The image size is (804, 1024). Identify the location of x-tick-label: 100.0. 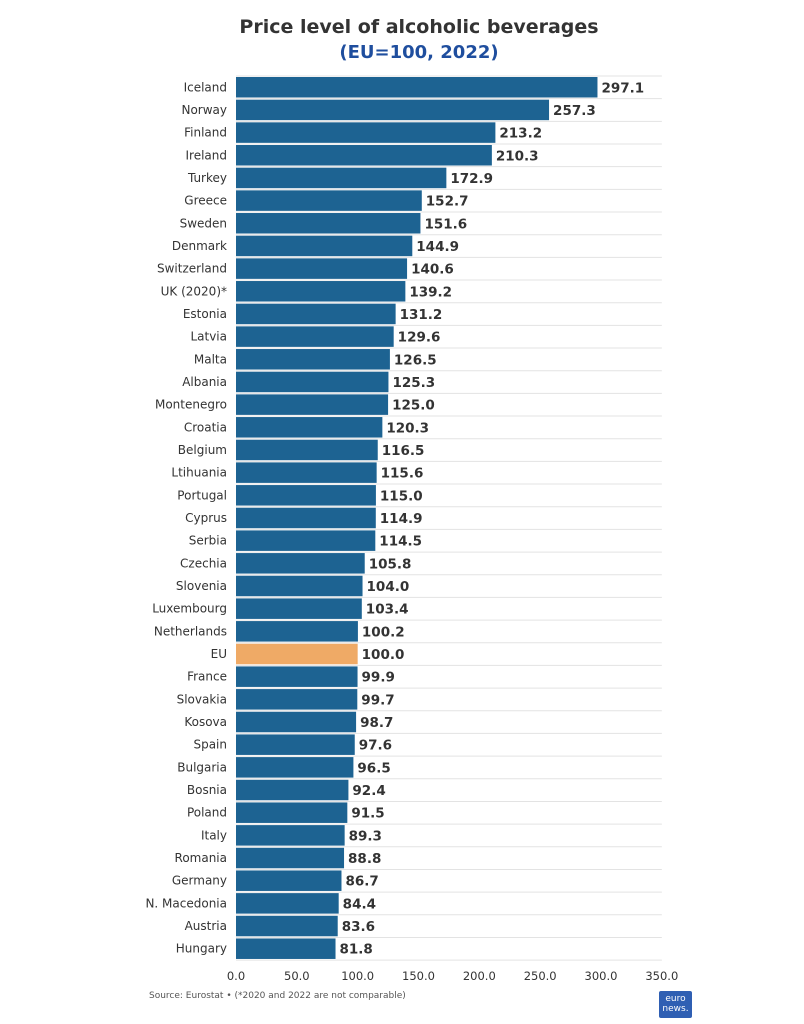
(357, 976).